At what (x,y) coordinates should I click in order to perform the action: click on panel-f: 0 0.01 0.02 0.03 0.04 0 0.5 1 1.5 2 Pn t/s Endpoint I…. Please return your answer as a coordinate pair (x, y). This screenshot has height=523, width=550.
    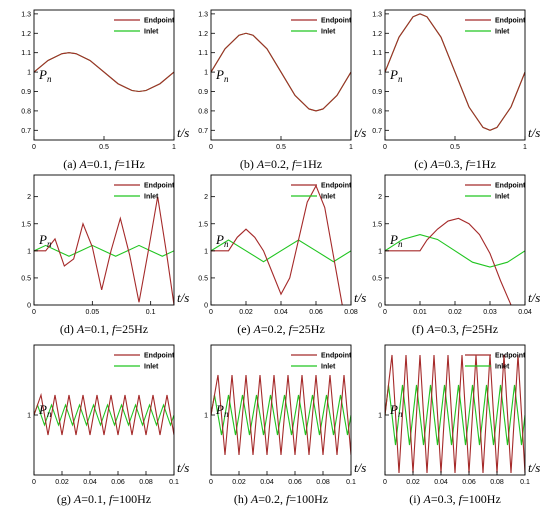
    Looking at the image, I should click on (456, 255).